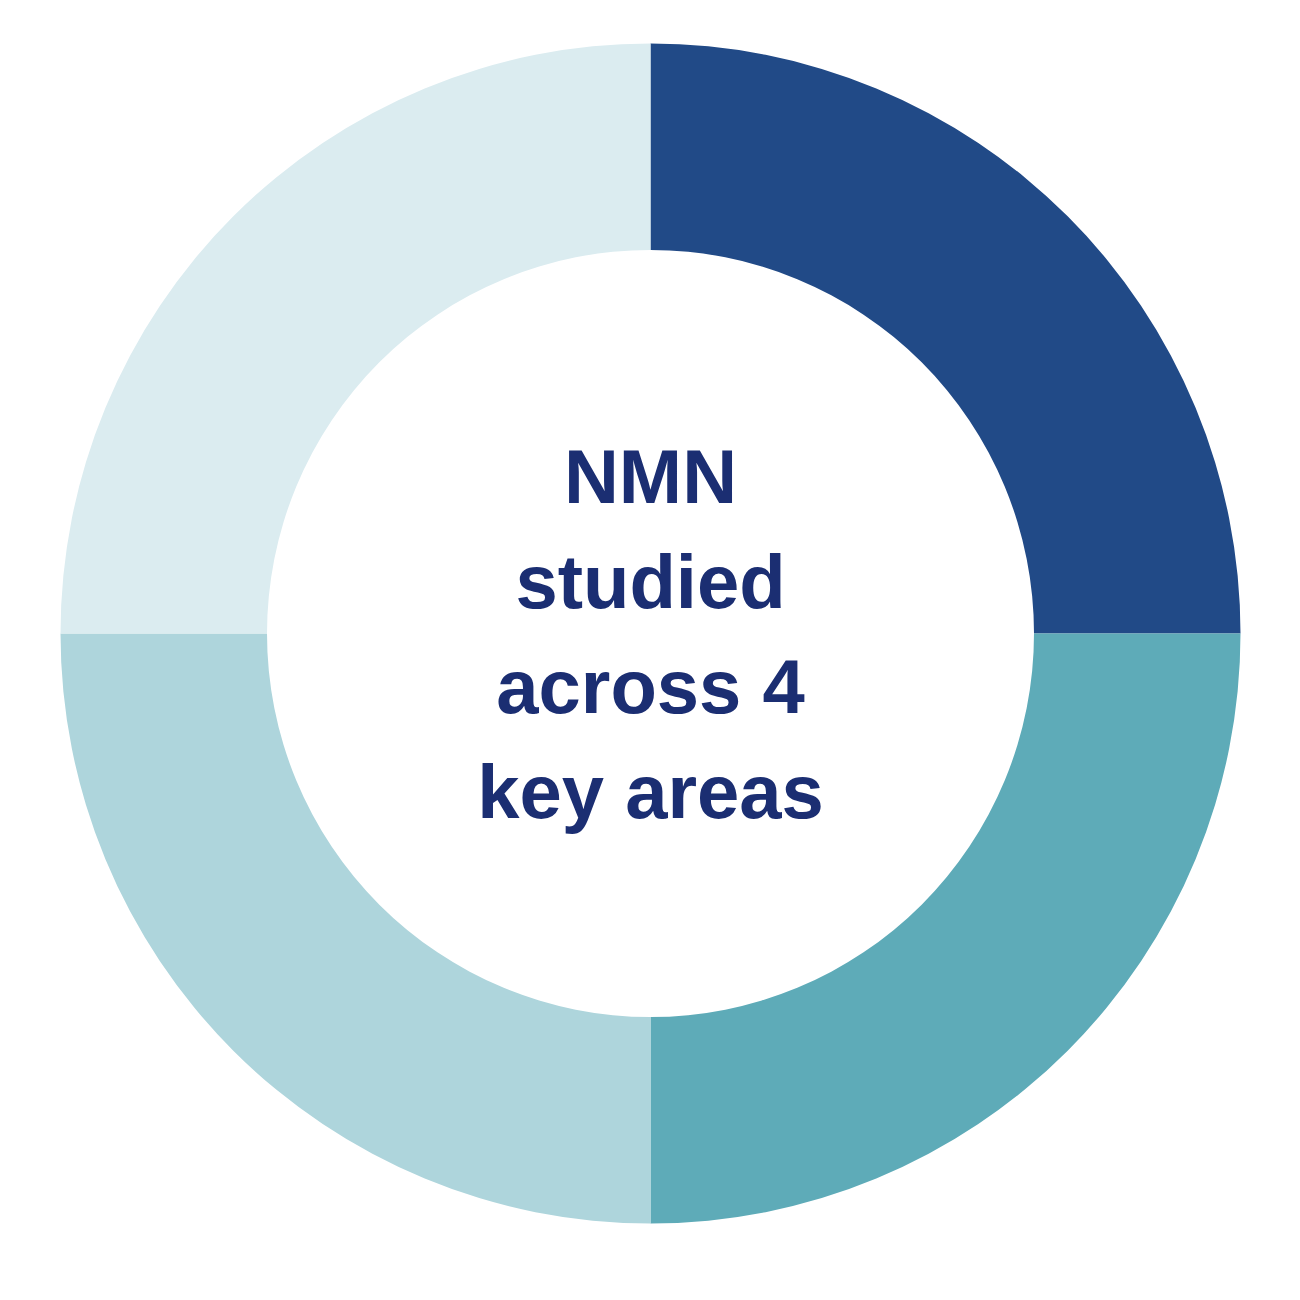 The height and width of the screenshot is (1300, 1300). I want to click on text: NMN studied across 4 key areas, so click(650, 633).